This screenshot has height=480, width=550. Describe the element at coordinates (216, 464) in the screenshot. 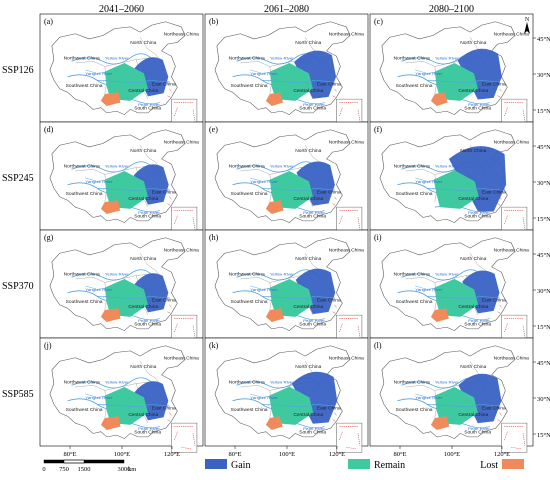

I see `legend-swatch` at that location.